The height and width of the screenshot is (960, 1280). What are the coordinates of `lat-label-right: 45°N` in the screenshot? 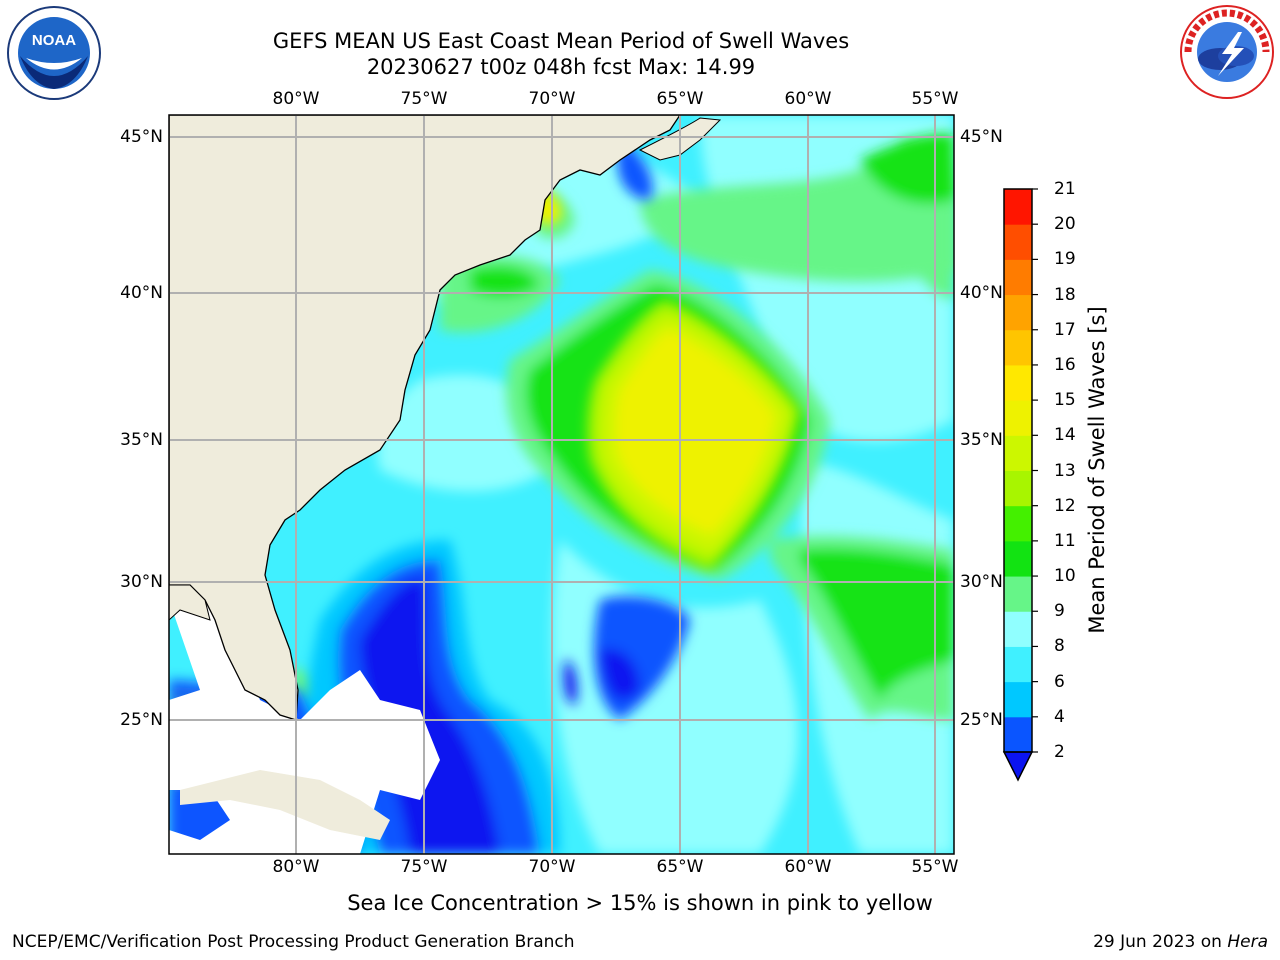 It's located at (981, 137).